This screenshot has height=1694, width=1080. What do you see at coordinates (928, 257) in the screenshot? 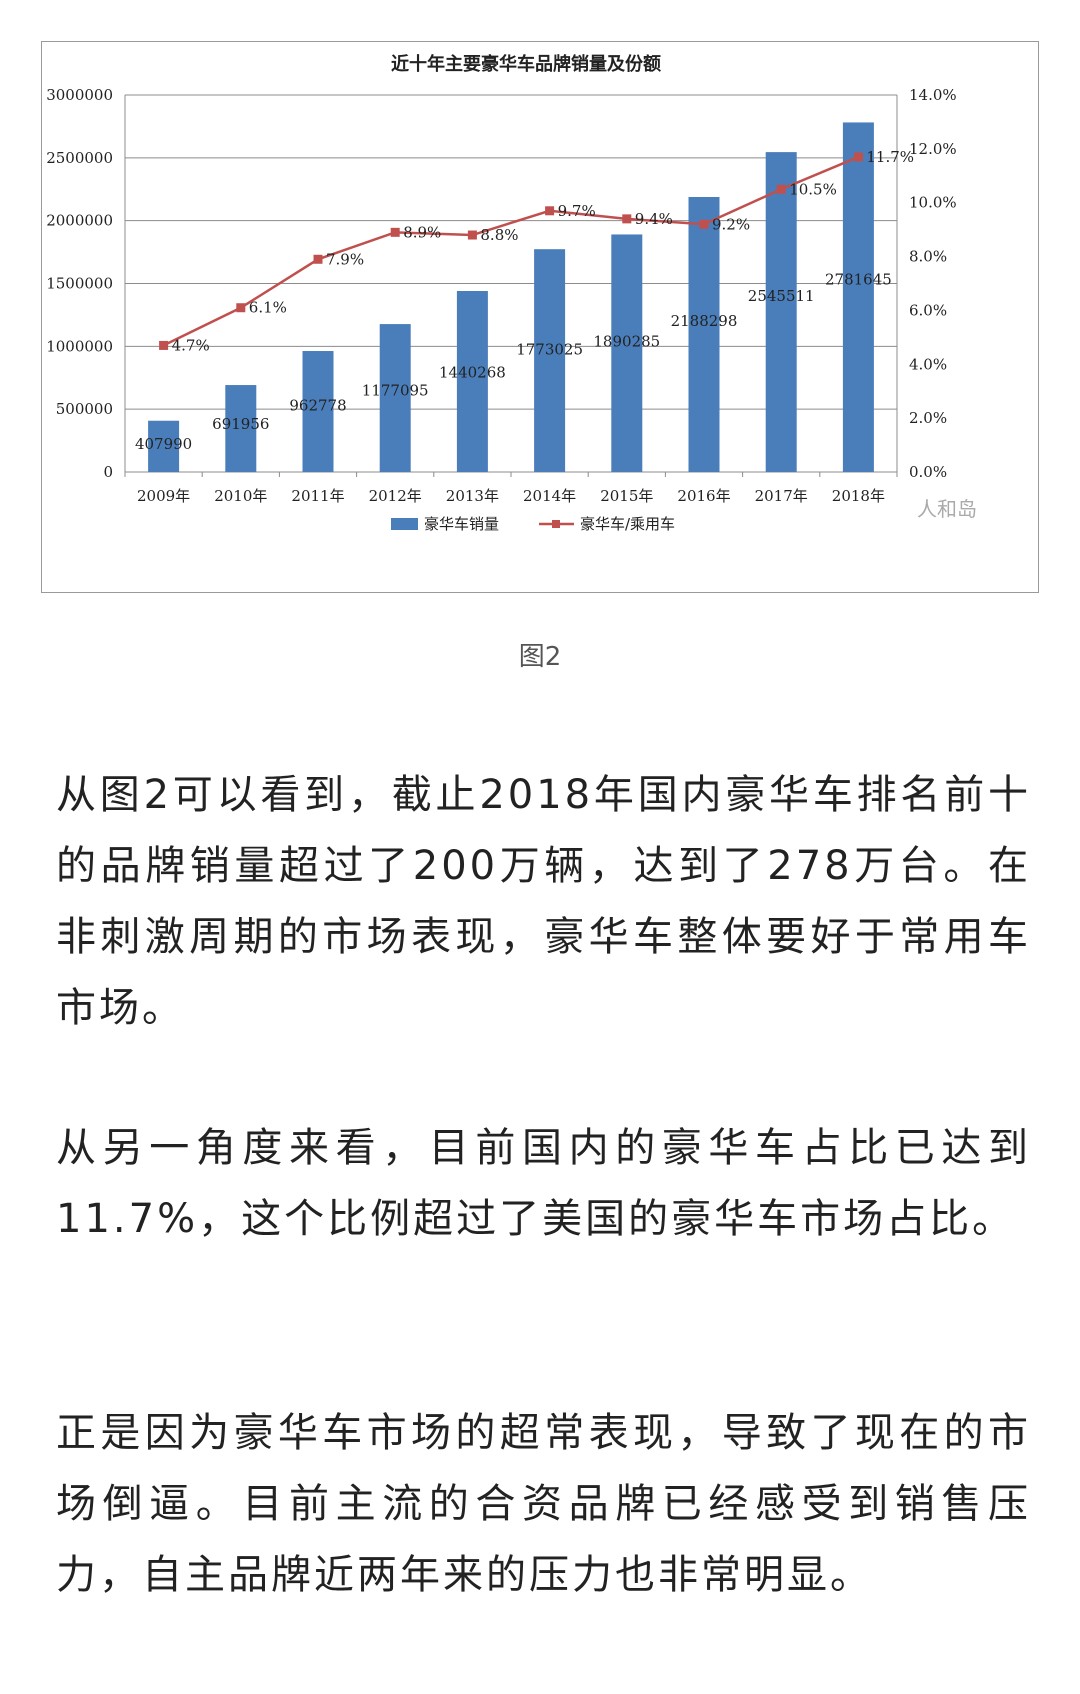
I see `y-right-tick-label: 8.0%` at bounding box center [928, 257].